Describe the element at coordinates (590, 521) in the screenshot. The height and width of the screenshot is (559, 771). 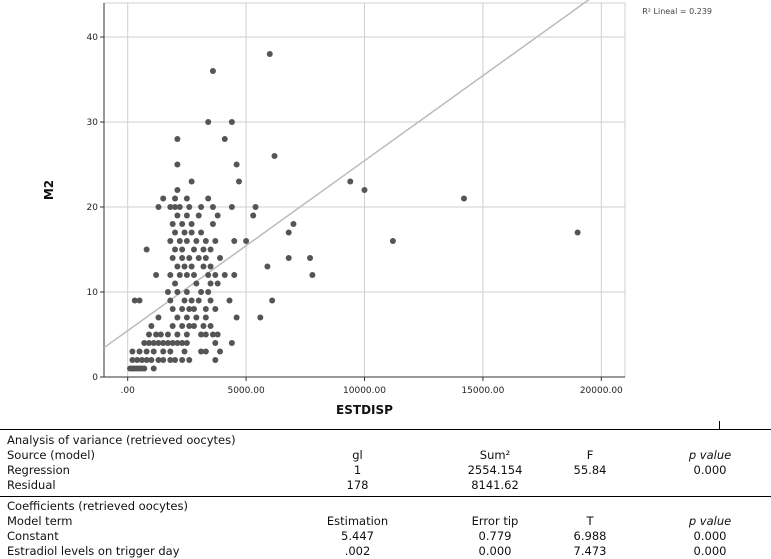
I see `coefficients-header-t: T` at that location.